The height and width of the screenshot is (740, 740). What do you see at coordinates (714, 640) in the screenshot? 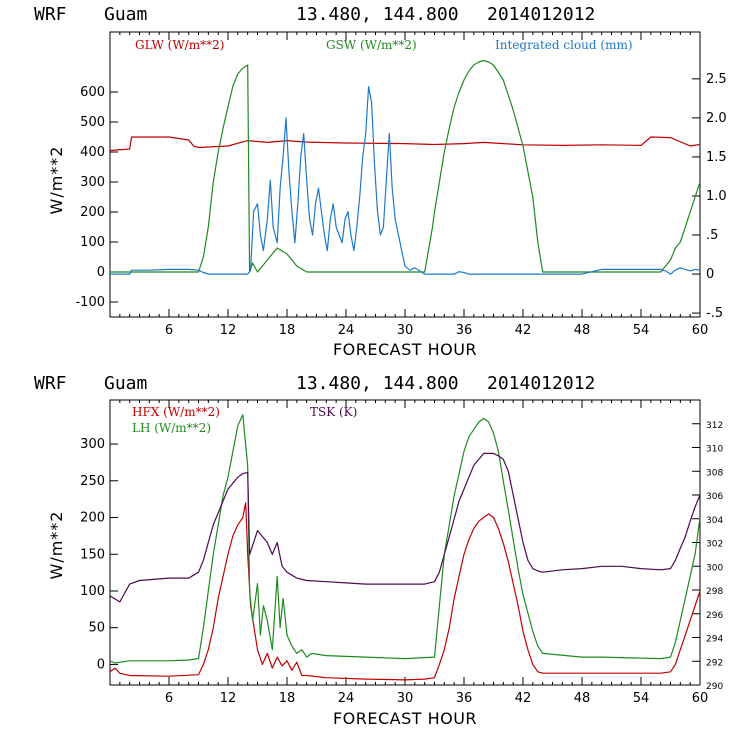
I see `y2-tick-label: 294` at bounding box center [714, 640].